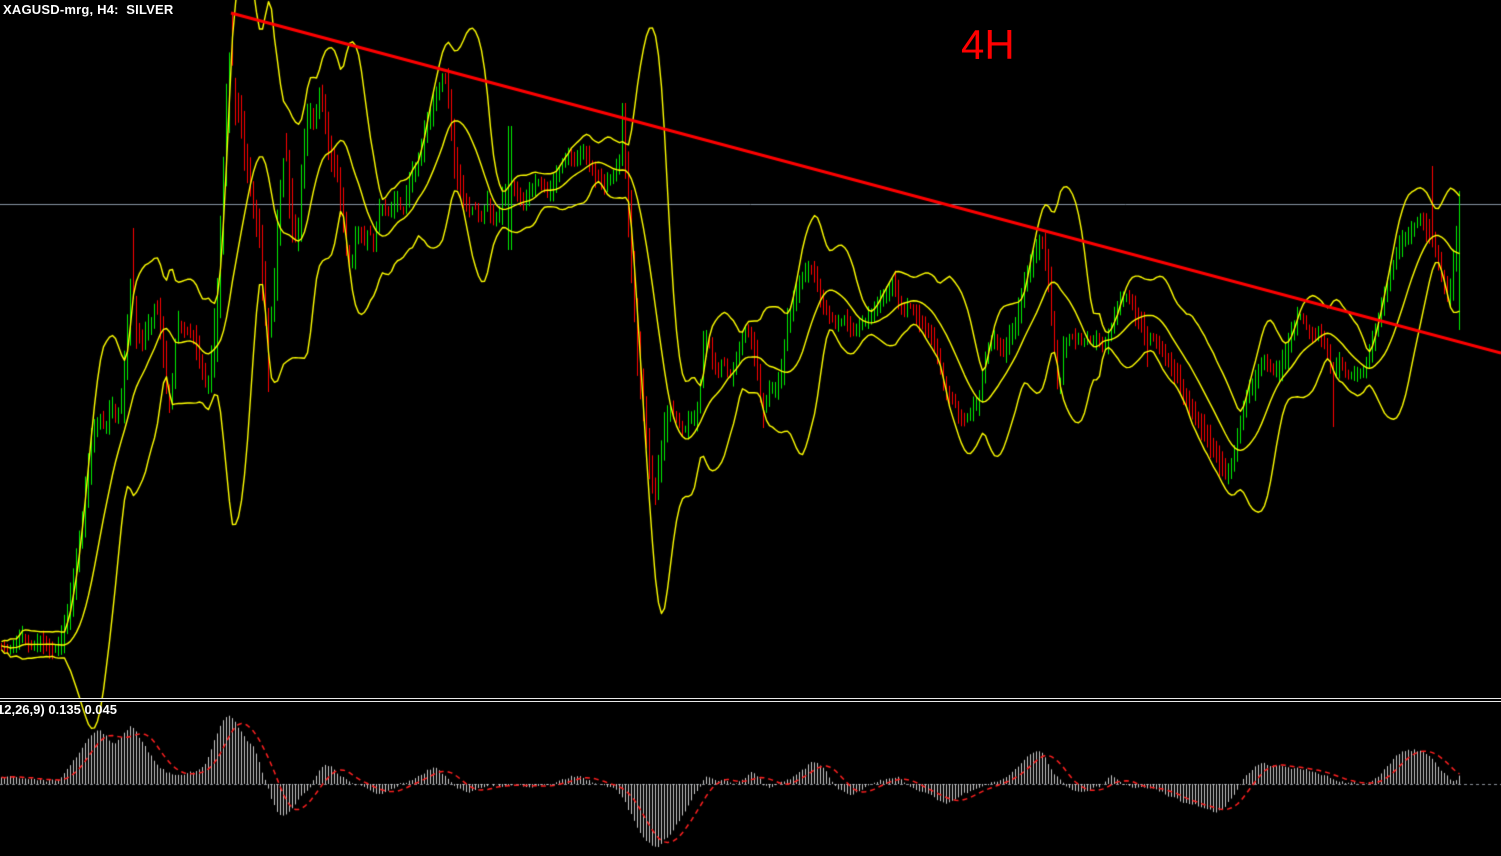 The height and width of the screenshot is (856, 1501). Describe the element at coordinates (88, 9) in the screenshot. I see `symbol-timeframe-label: XAGUSD-mrg, H4: SILVER` at that location.